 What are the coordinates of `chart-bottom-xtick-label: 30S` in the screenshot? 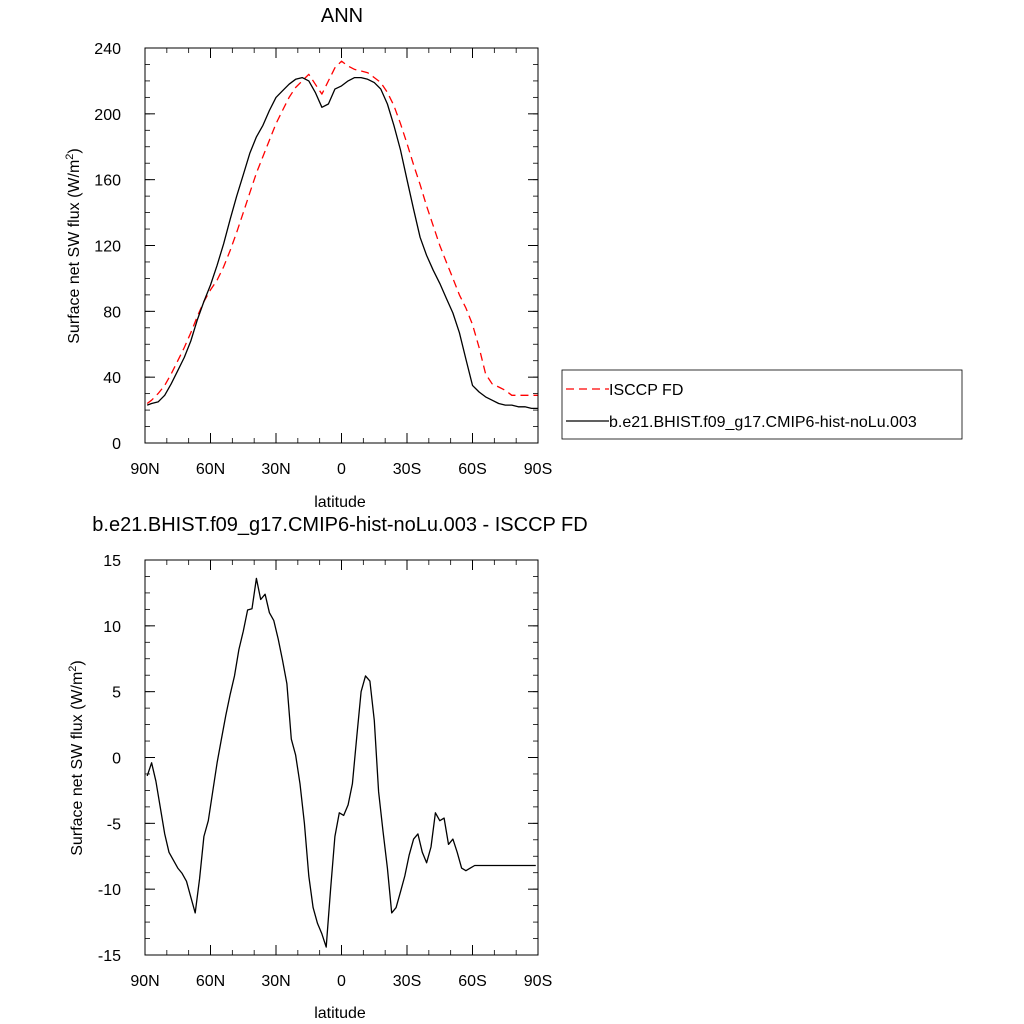 It's located at (407, 981).